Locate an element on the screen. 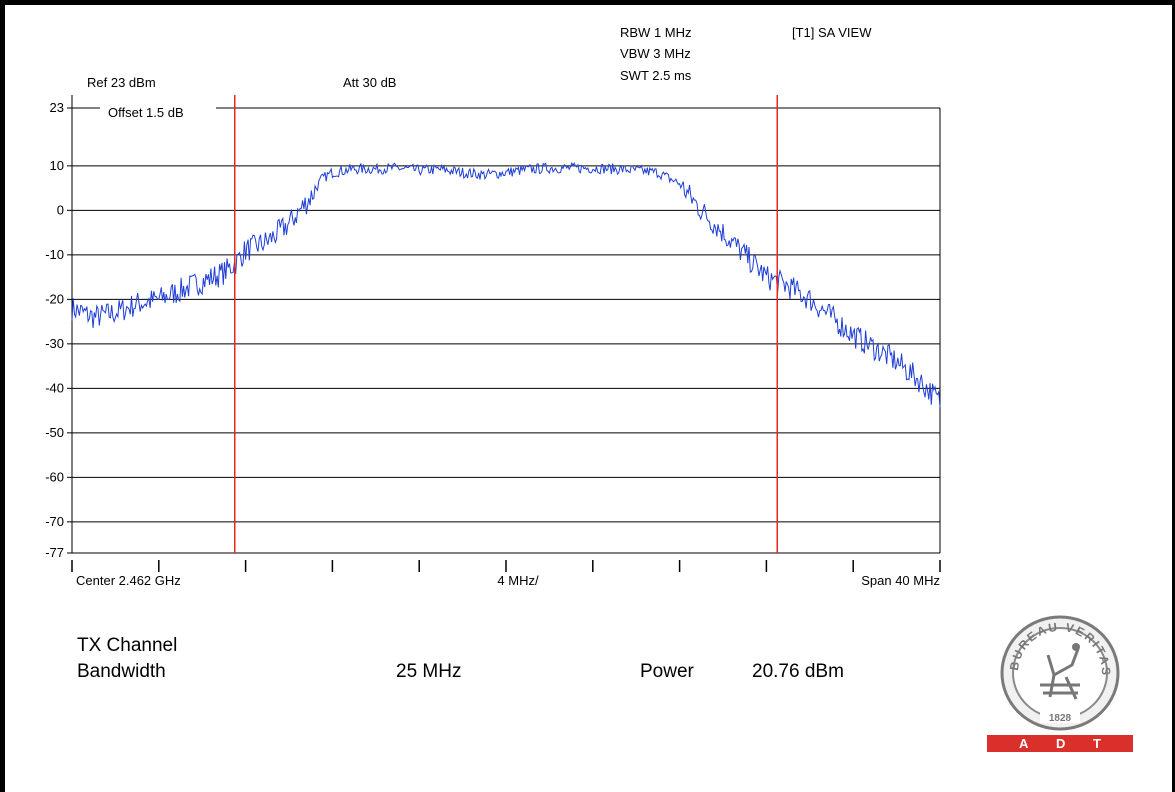 This screenshot has width=1175, height=792. bureau-veritas-logo: BUREAU VERITAS 1828 is located at coordinates (1060, 673).